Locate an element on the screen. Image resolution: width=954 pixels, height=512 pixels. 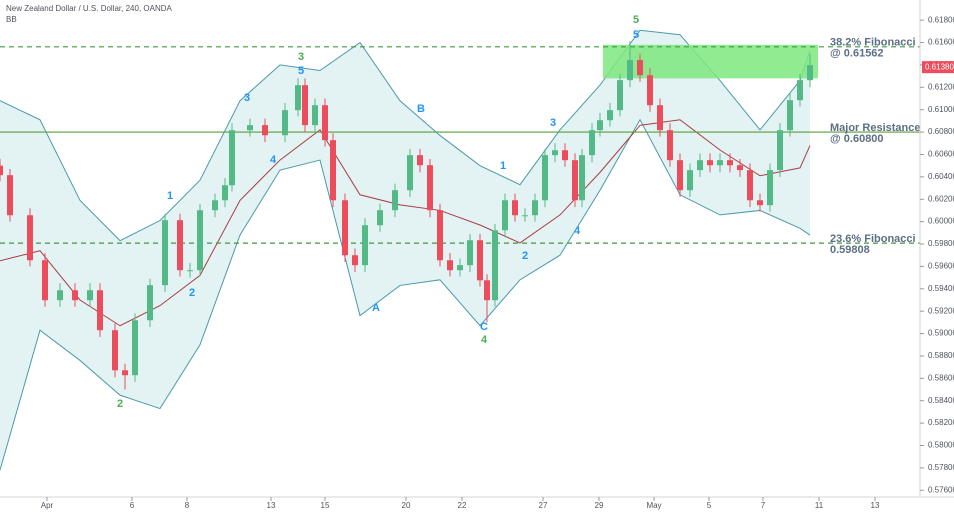
x-tick-label: 5 is located at coordinates (709, 505).